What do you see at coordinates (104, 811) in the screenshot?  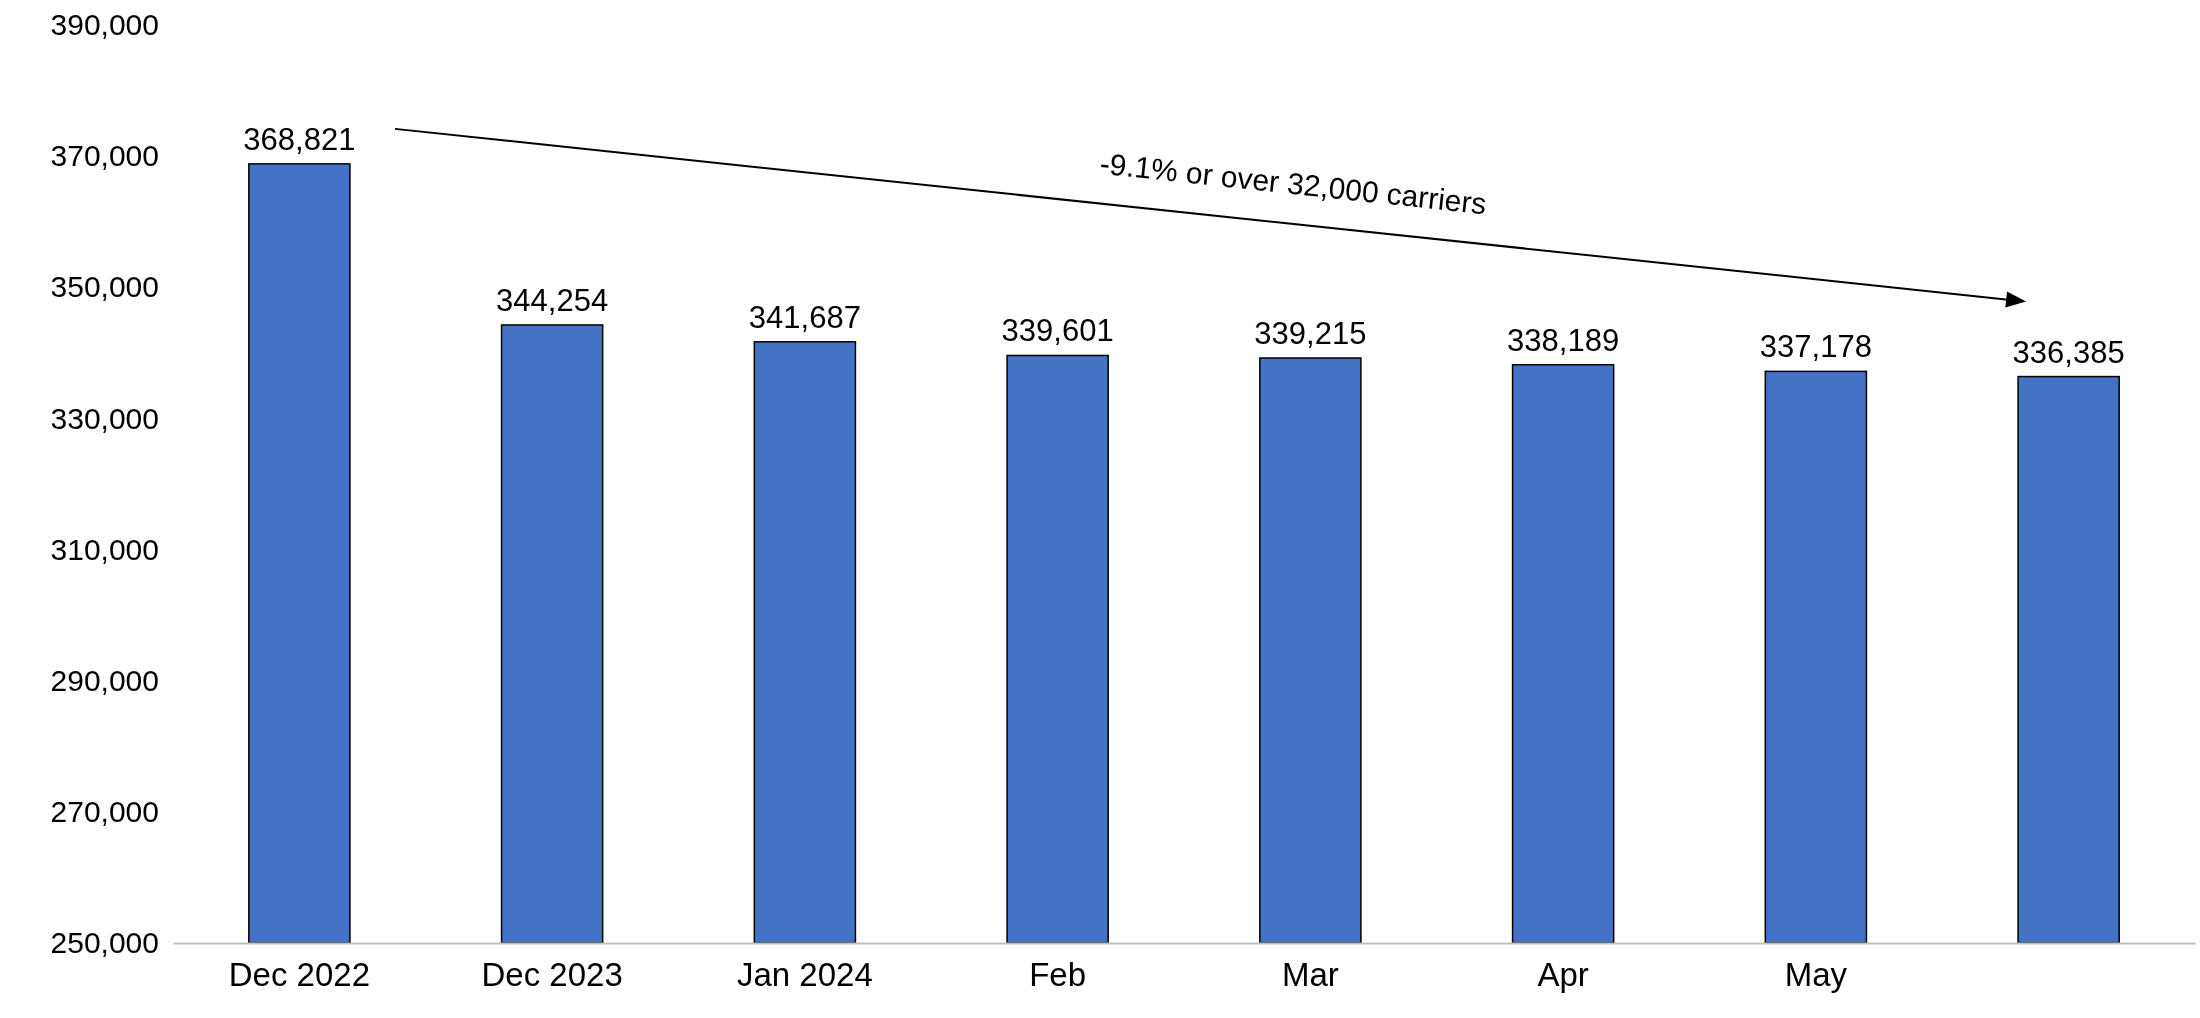 I see `y-tick-label: 270,000` at bounding box center [104, 811].